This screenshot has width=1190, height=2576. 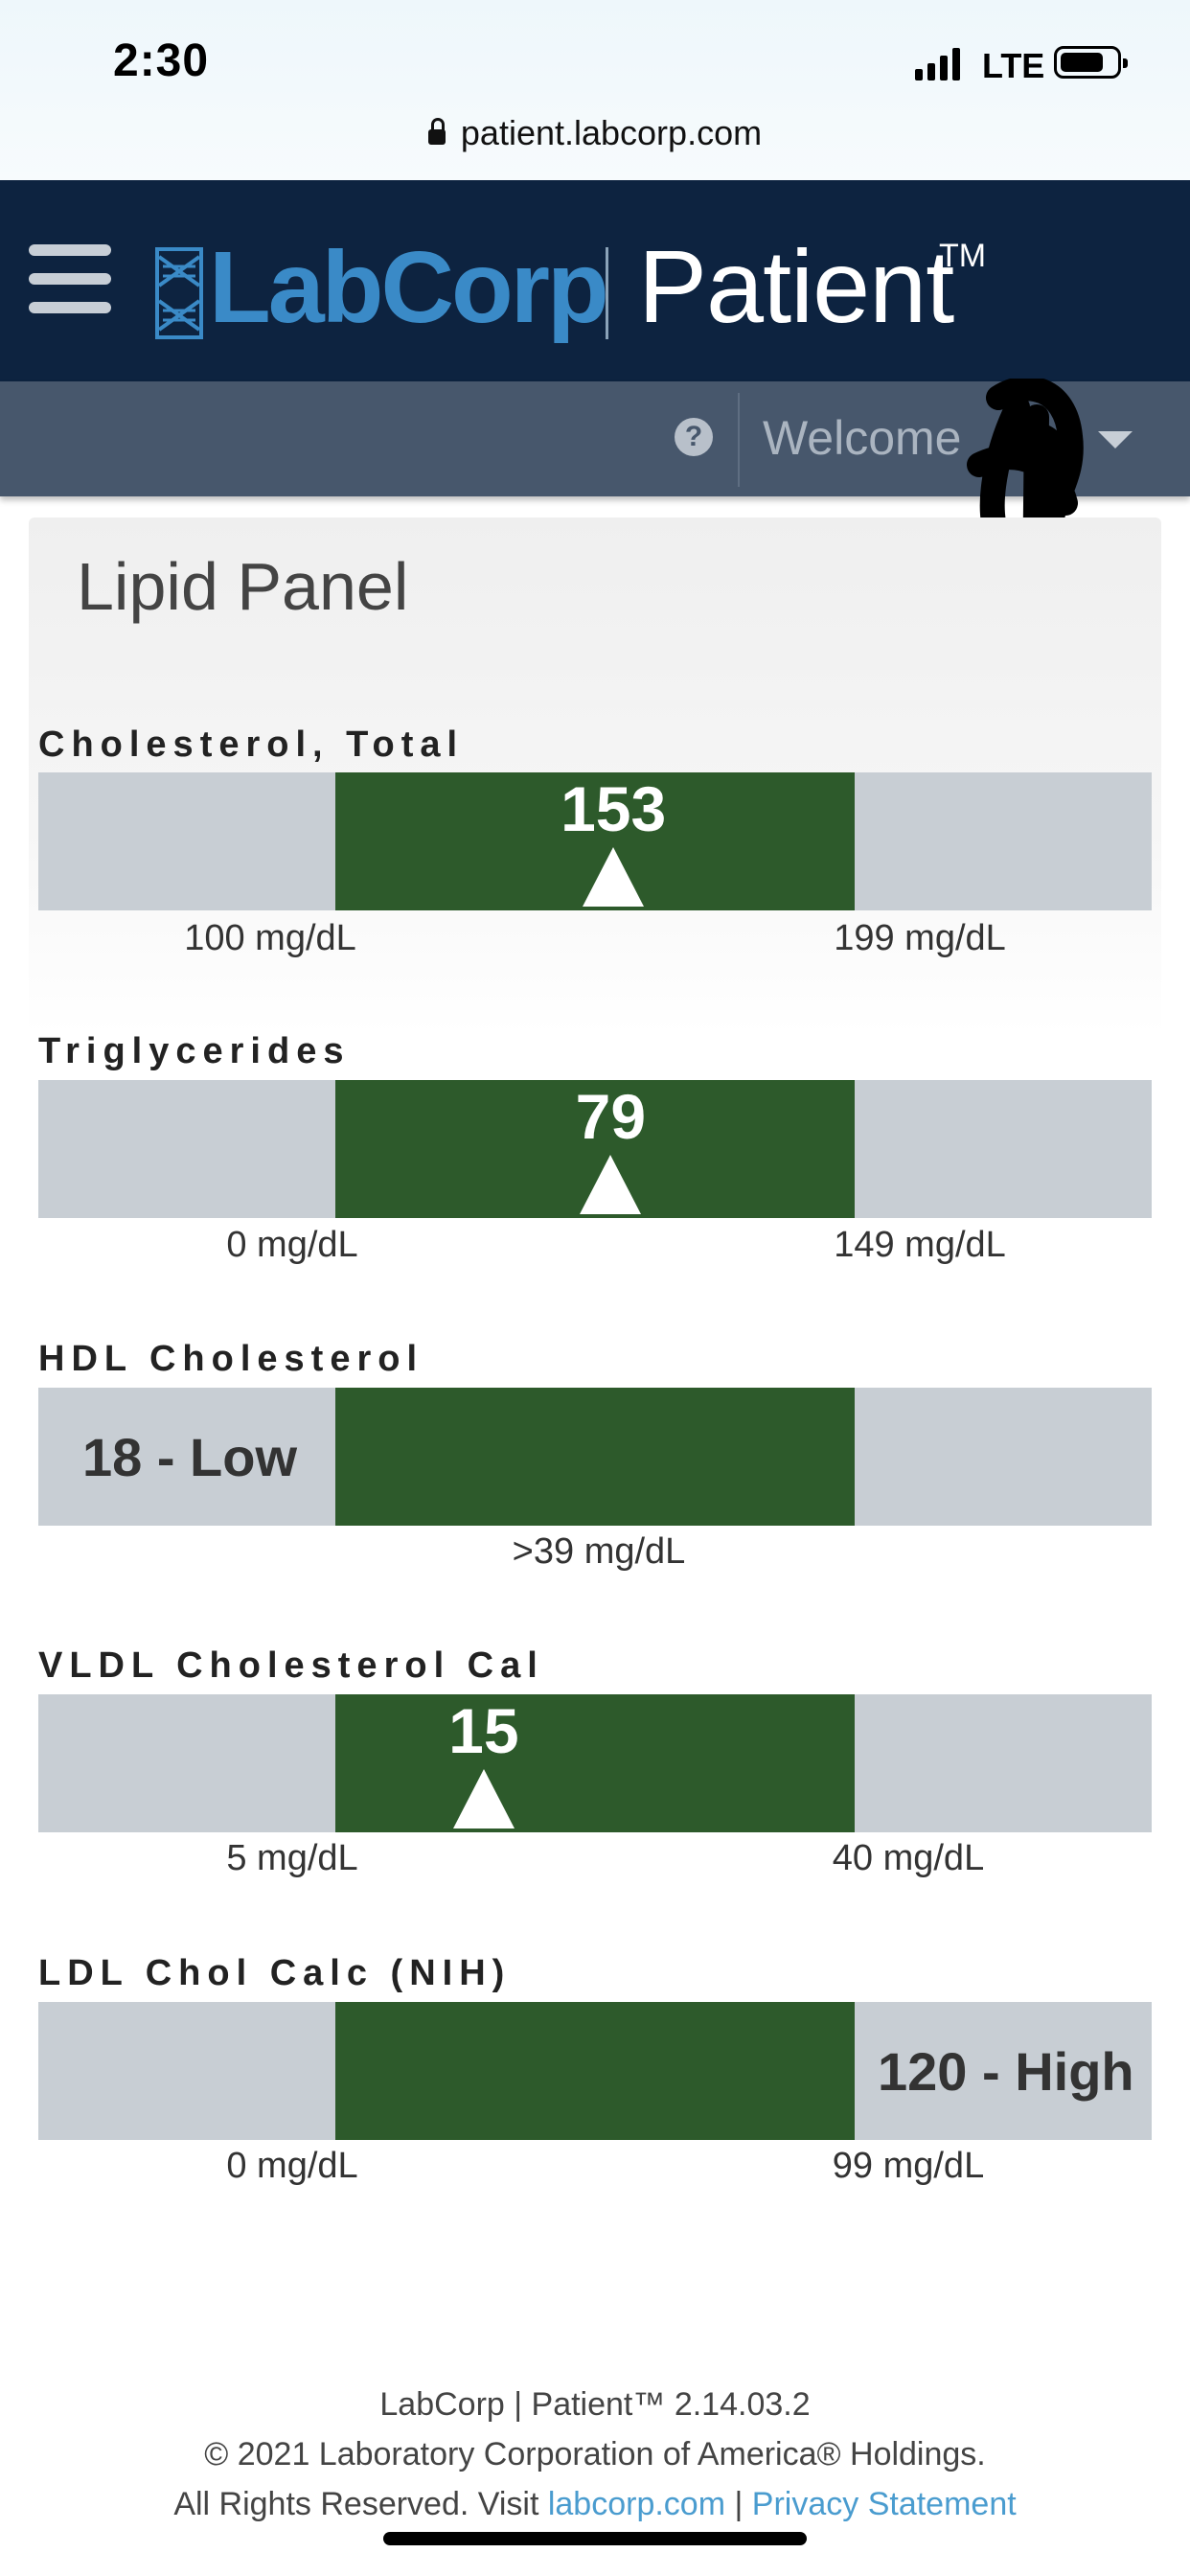 What do you see at coordinates (1014, 65) in the screenshot?
I see `network-label: LTE` at bounding box center [1014, 65].